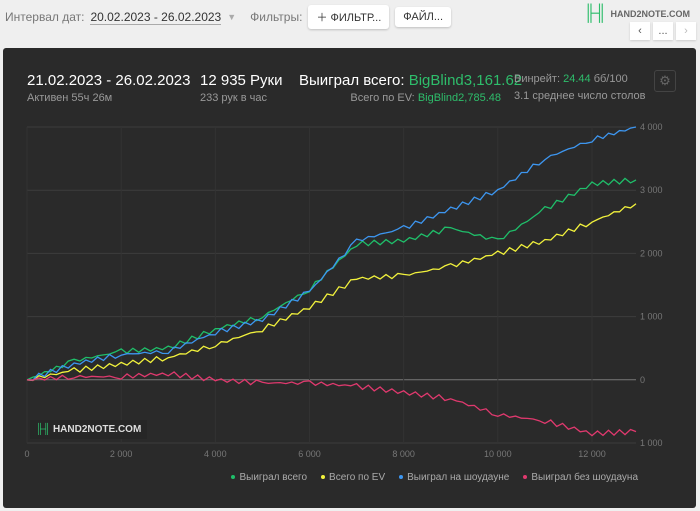  I want to click on x-tick-label: 12 000, so click(592, 454).